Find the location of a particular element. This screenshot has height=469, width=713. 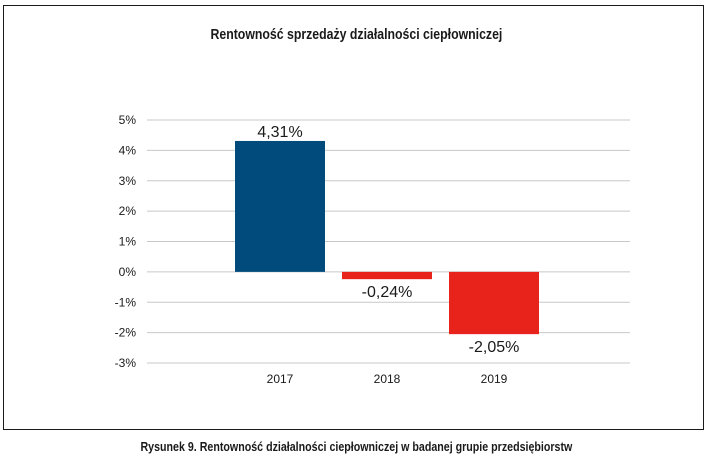

y-tick-label: 2% is located at coordinates (128, 211).